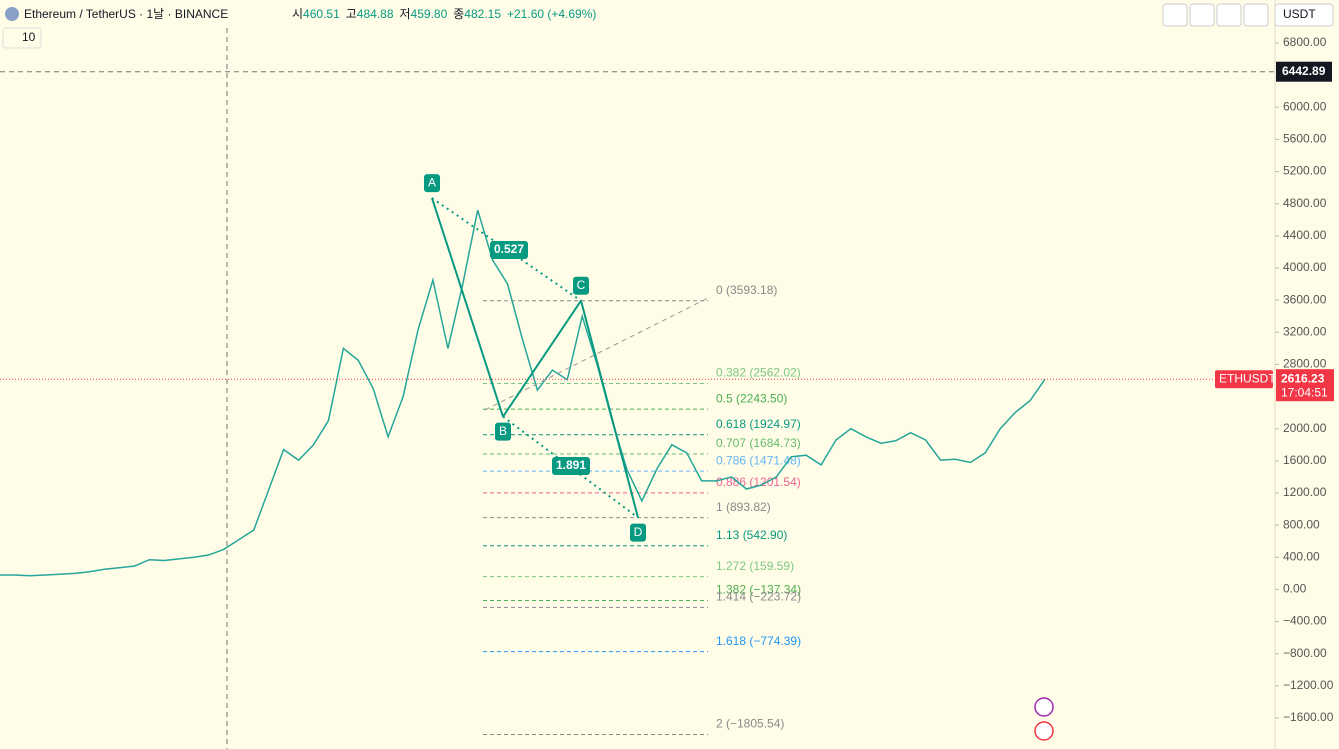 The height and width of the screenshot is (749, 1339). I want to click on y-tick-label: 4800.00, so click(1305, 203).